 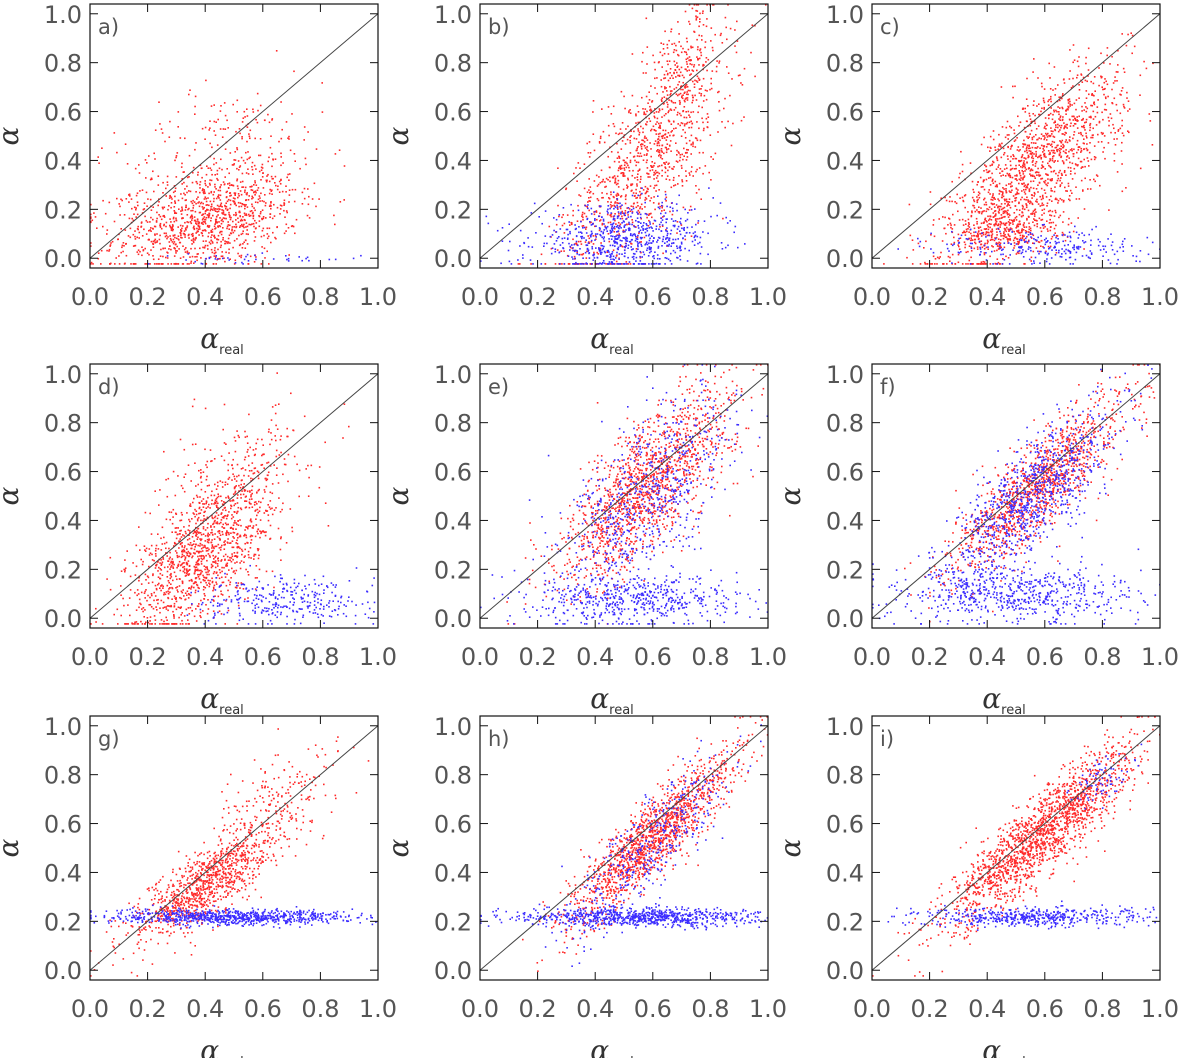 I want to click on y-tick-label: 0.6, so click(x=453, y=113).